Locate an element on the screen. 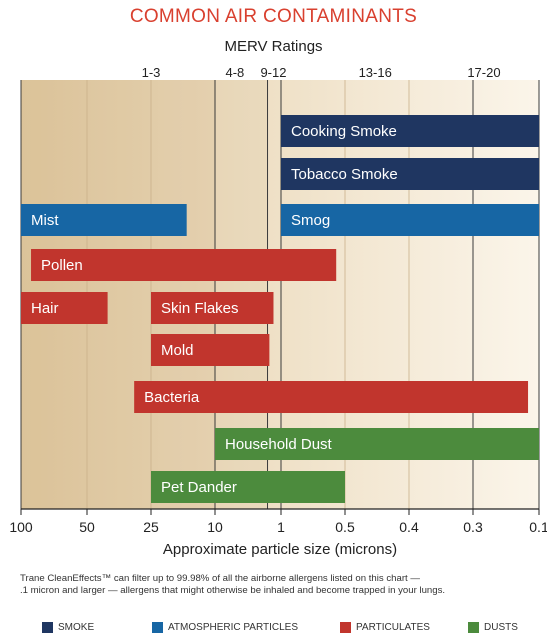 This screenshot has height=636, width=547. bar-skin-flakes: Skin Flakes is located at coordinates (212, 308).